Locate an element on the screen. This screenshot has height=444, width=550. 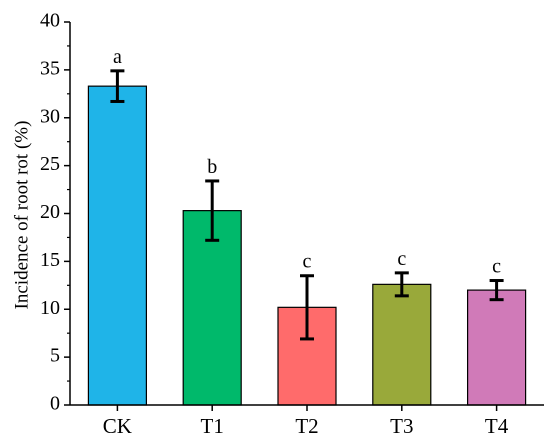
y-tick-label: 15 is located at coordinates (50, 260).